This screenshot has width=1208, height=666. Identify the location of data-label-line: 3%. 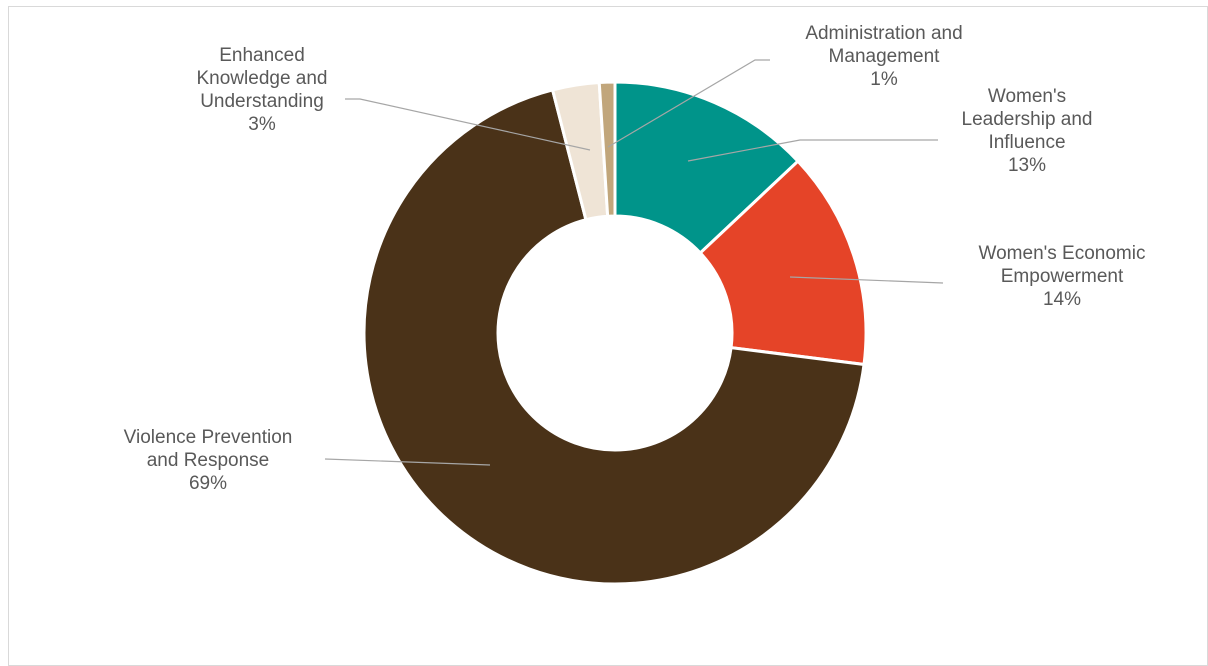
(262, 124).